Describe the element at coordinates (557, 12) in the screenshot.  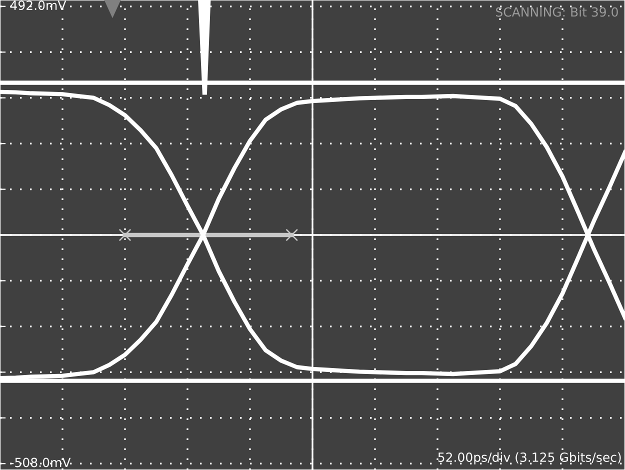
I see `annotation: SCANNING: Bit 39.0` at that location.